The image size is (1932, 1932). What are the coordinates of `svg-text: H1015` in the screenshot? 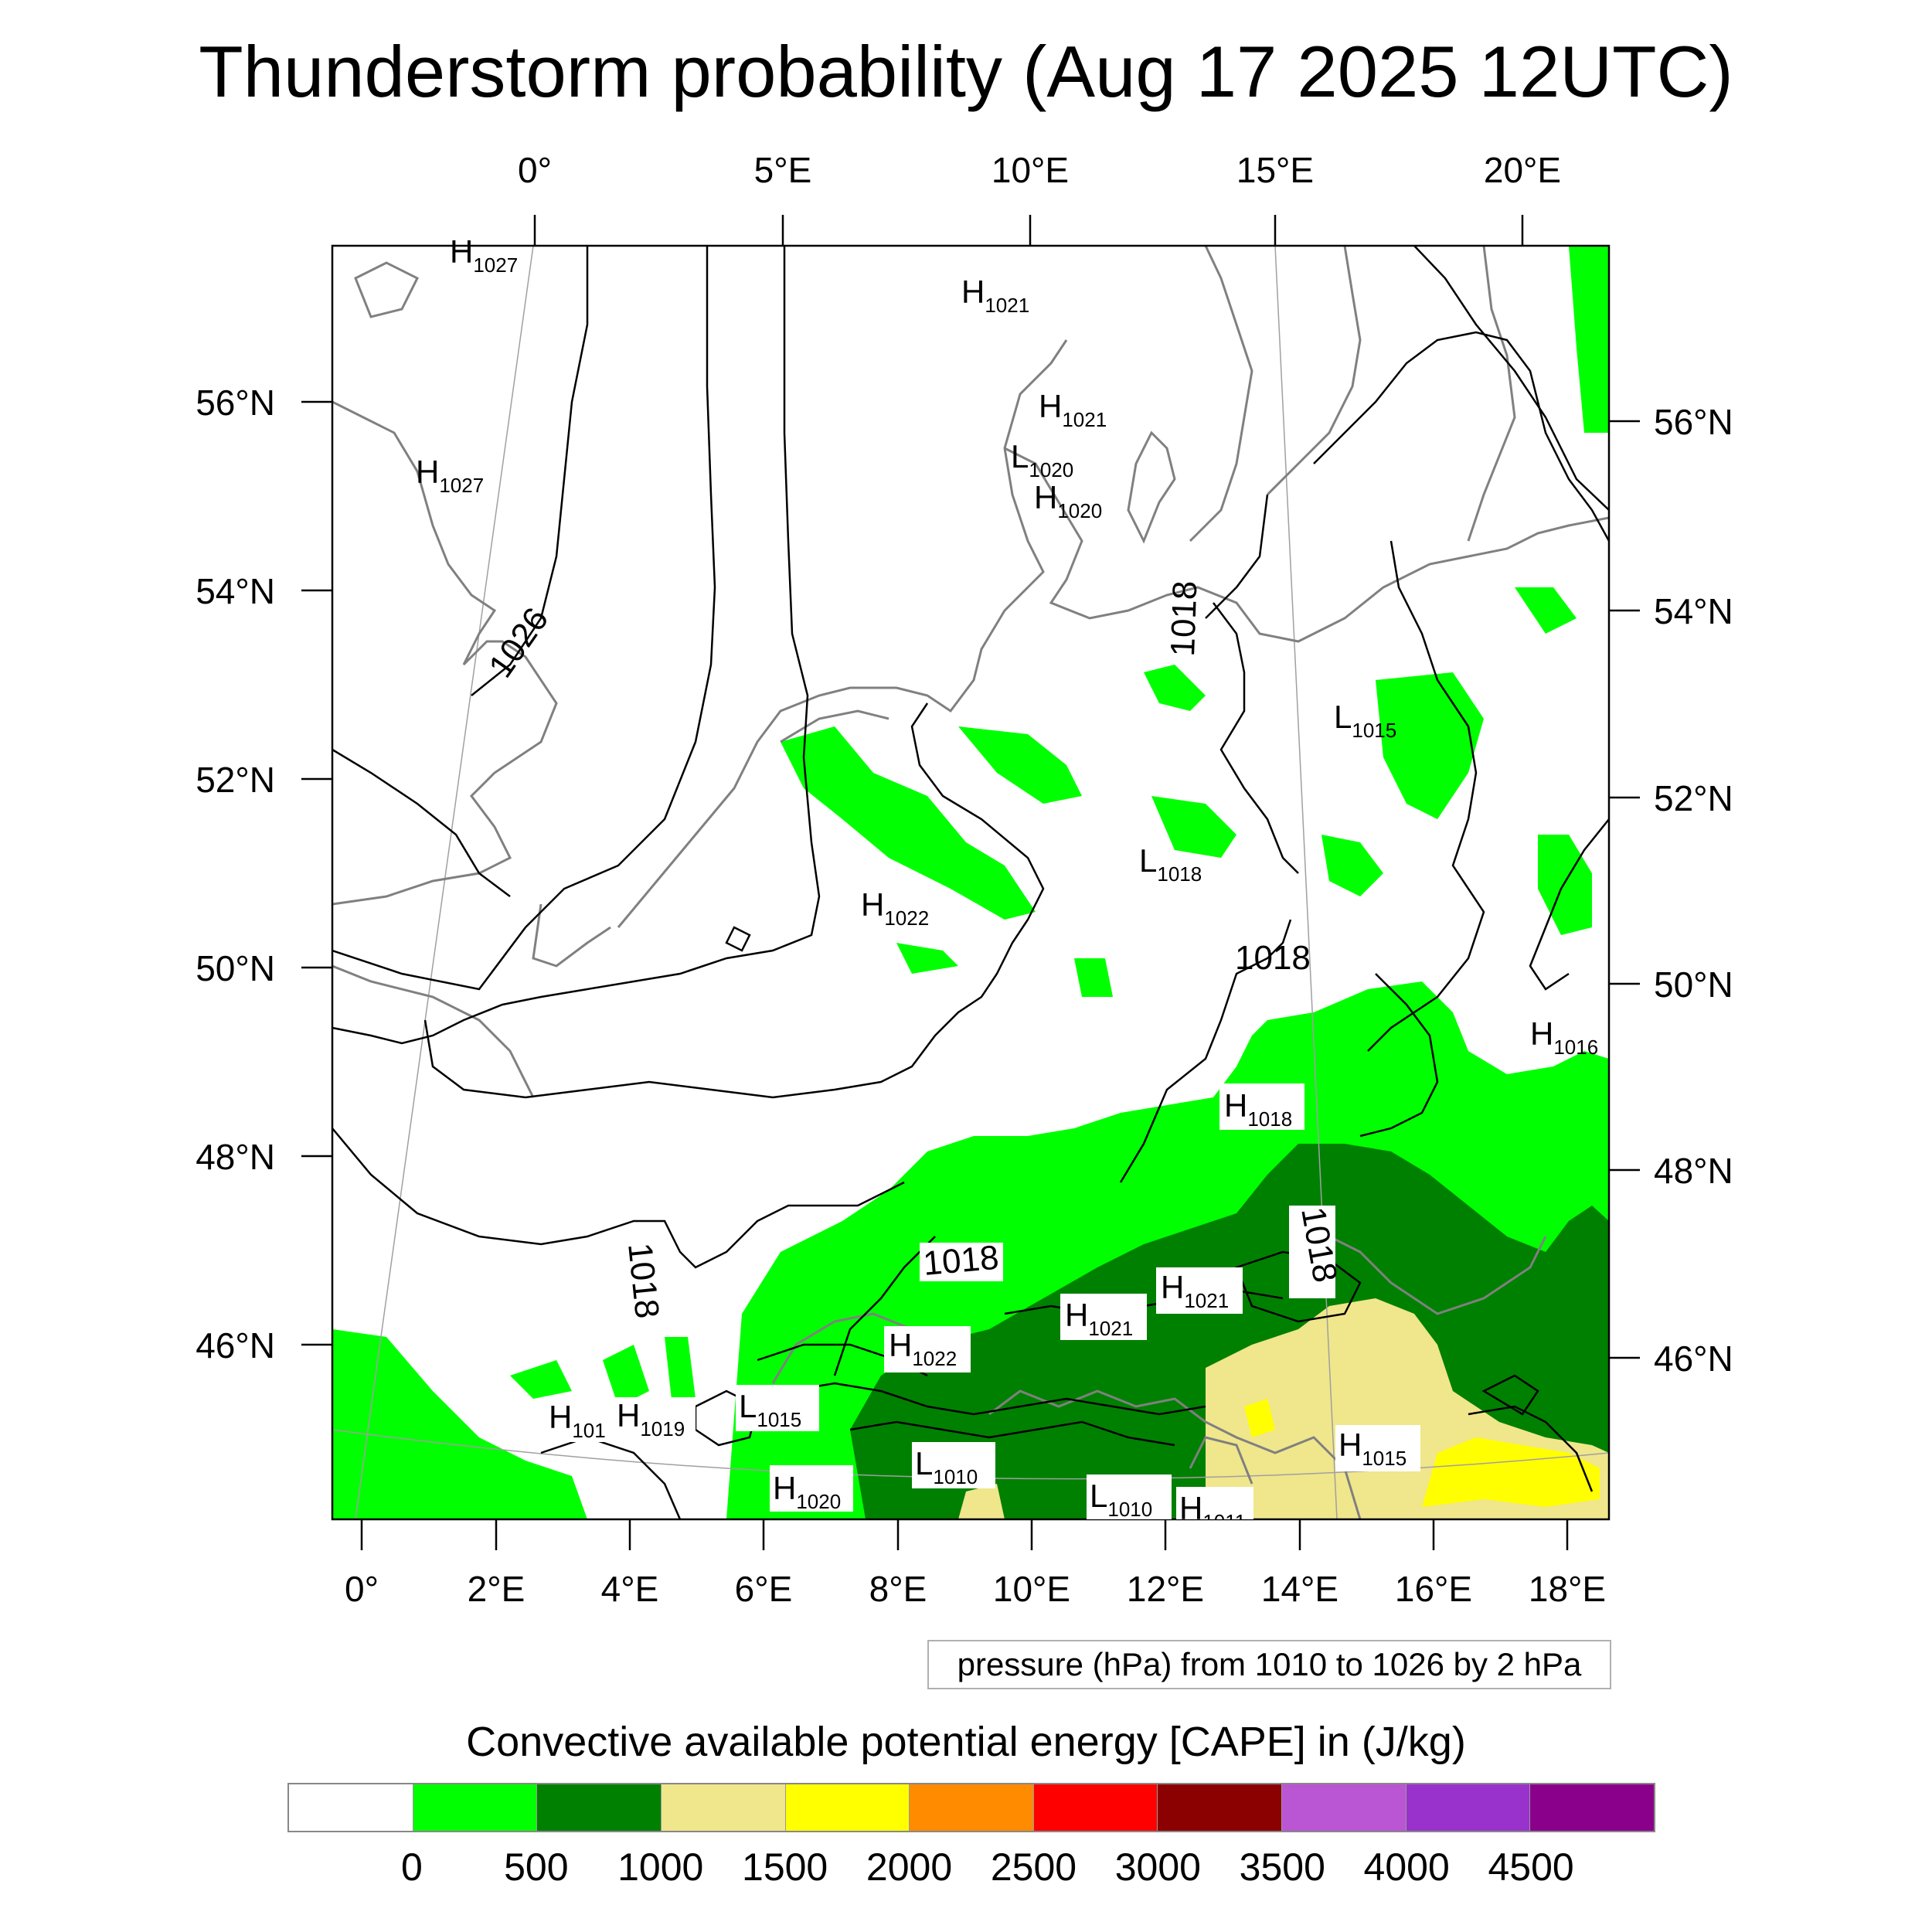 It's located at (1372, 1448).